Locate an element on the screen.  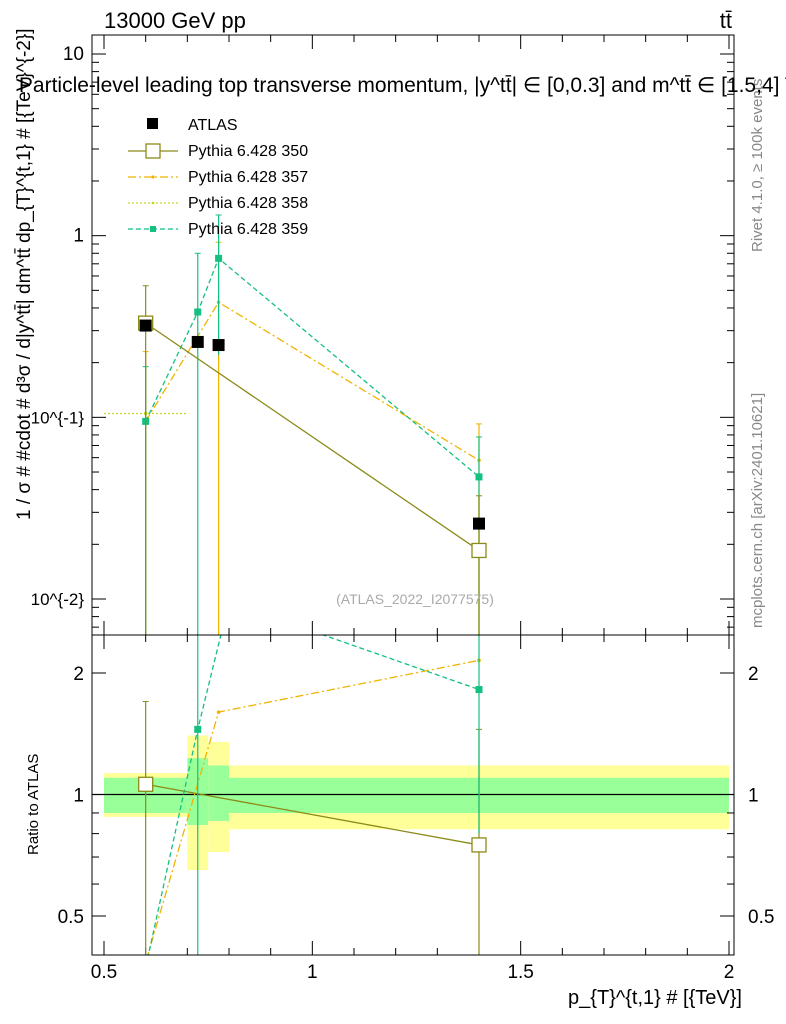
band-inner is located at coordinates (218, 793).